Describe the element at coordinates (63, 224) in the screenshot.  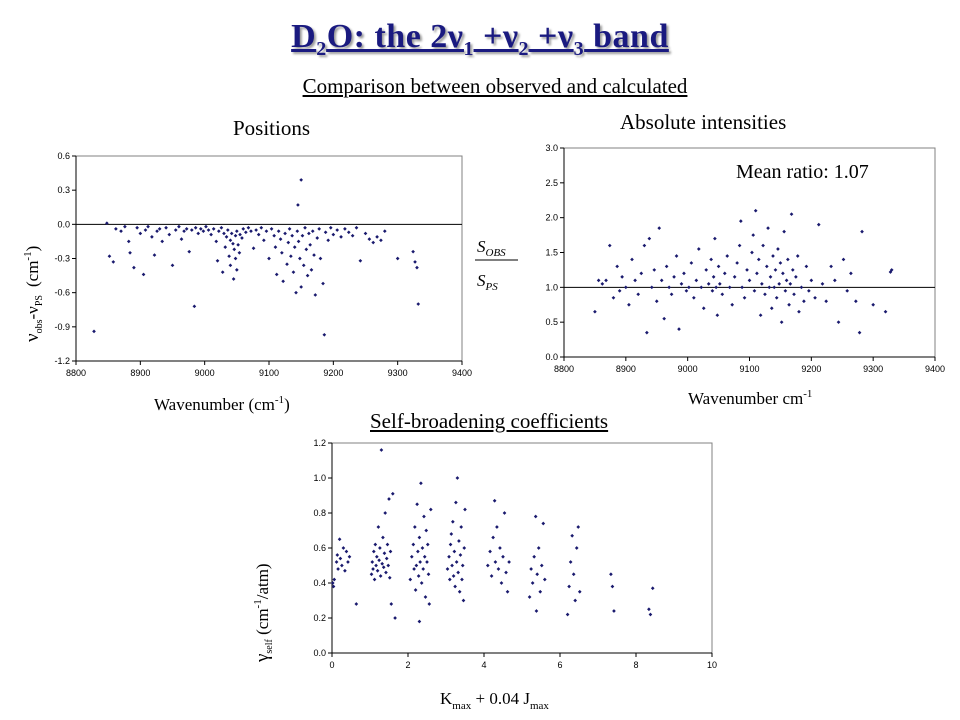
I see `positions-y-tick-label: 0.0` at that location.